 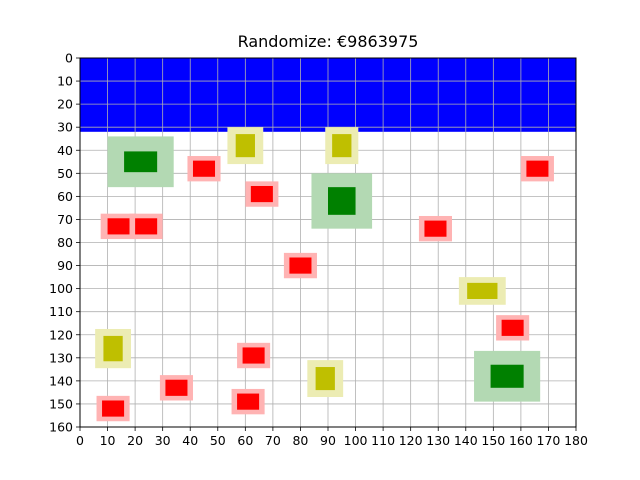 What do you see at coordinates (273, 440) in the screenshot?
I see `x-tick-label: 70` at bounding box center [273, 440].